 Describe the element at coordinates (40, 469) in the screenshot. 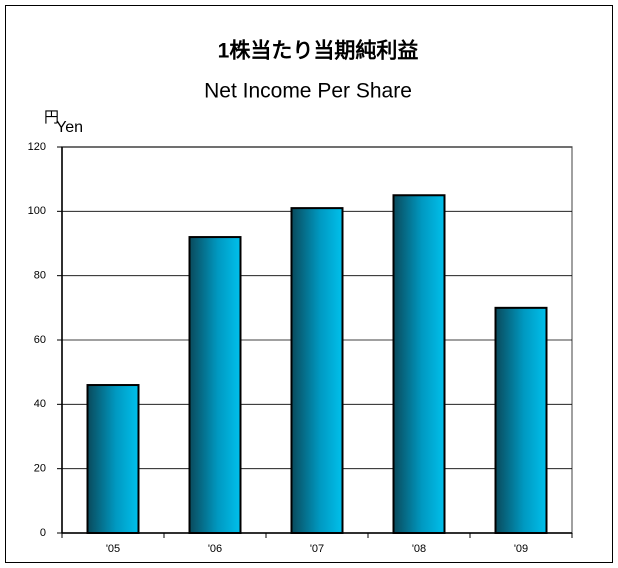

I see `y-tick-label: 20` at that location.